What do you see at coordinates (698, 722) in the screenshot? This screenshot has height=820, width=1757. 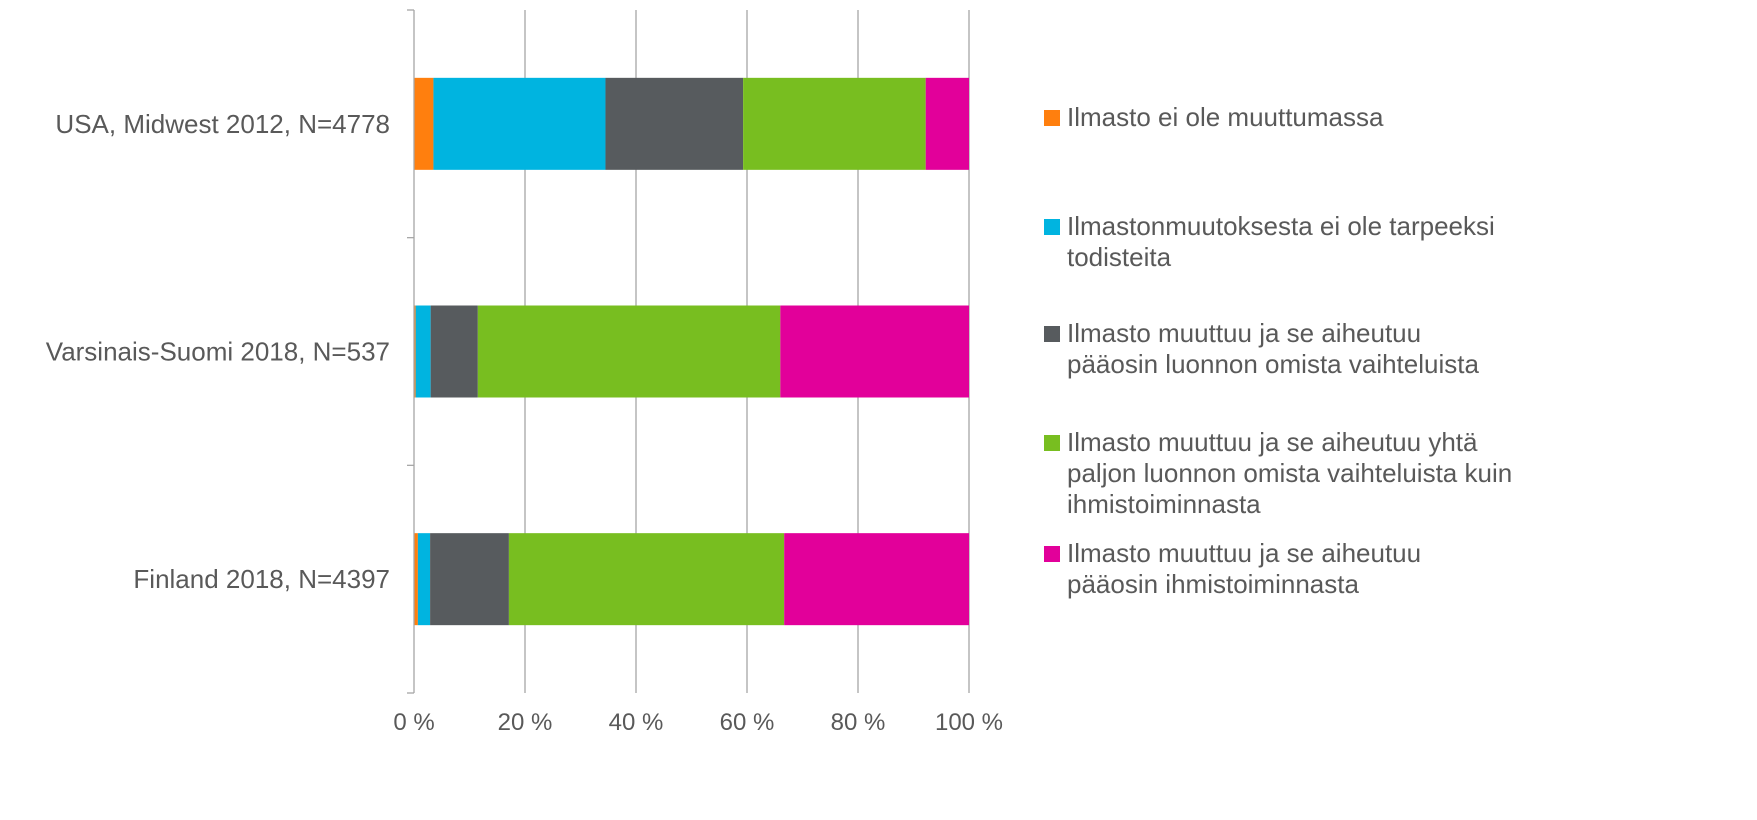 I see `x-tick-labels: 0 % 20 % 40 % 60 % 80 % 100 %` at bounding box center [698, 722].